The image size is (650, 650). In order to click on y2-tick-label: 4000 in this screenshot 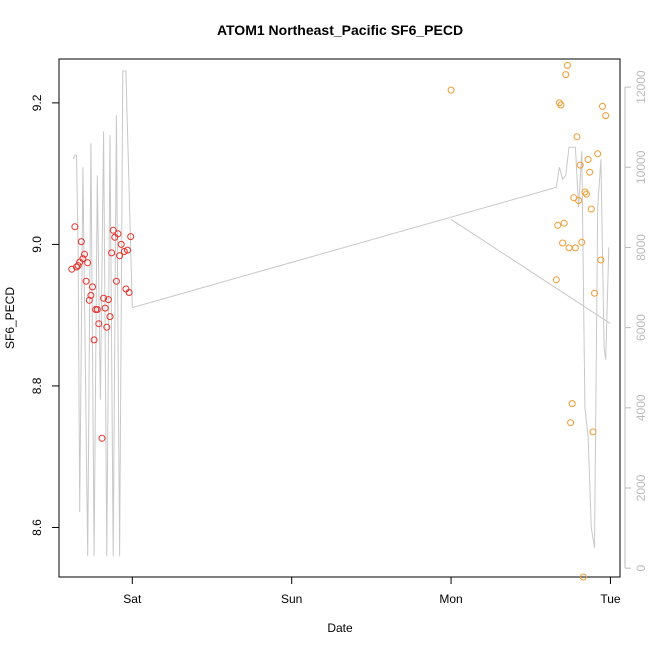, I will do `click(641, 407)`.